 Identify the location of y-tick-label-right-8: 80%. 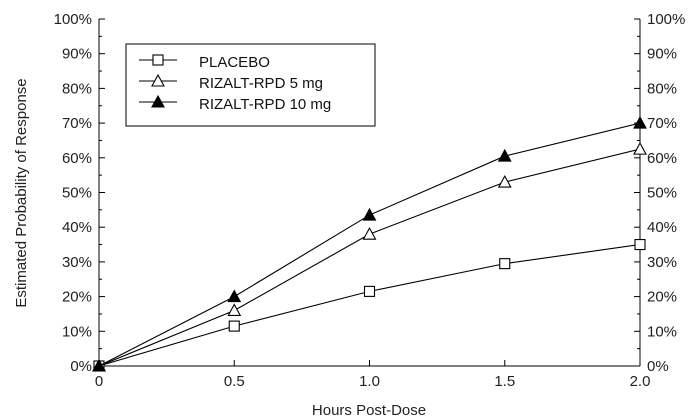
(662, 88).